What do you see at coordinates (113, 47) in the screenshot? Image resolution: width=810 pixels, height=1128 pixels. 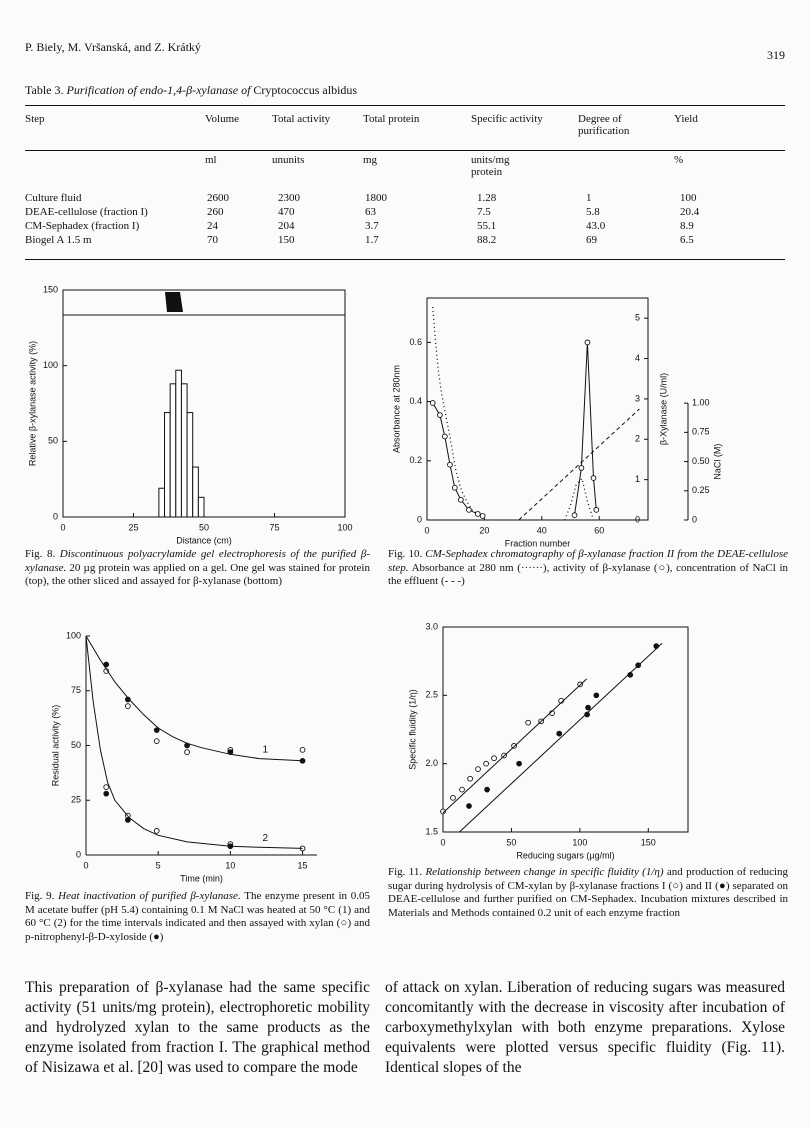 I see `authors: P. Biely, M. Vršanská, and Z. Krátký` at bounding box center [113, 47].